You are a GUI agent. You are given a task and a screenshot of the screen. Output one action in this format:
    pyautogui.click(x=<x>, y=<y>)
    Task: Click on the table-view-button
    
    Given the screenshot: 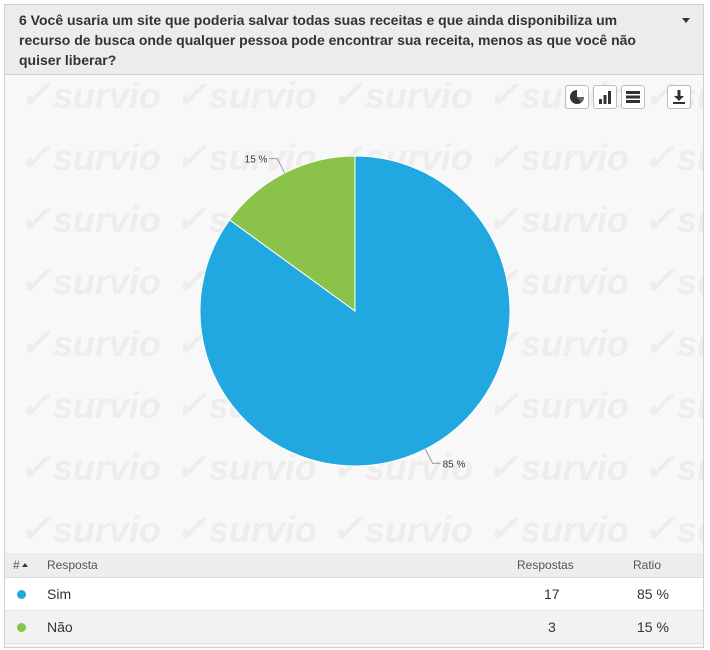 What is the action you would take?
    pyautogui.click(x=633, y=97)
    